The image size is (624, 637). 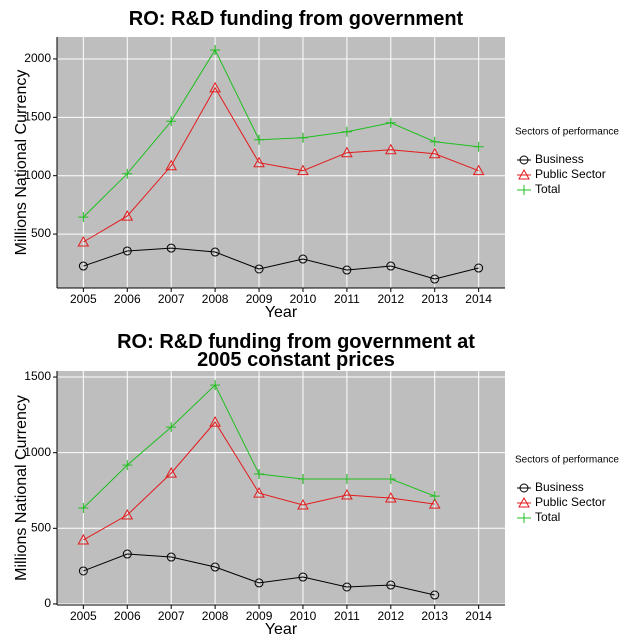 What do you see at coordinates (303, 299) in the screenshot?
I see `x-tick-label: 2010` at bounding box center [303, 299].